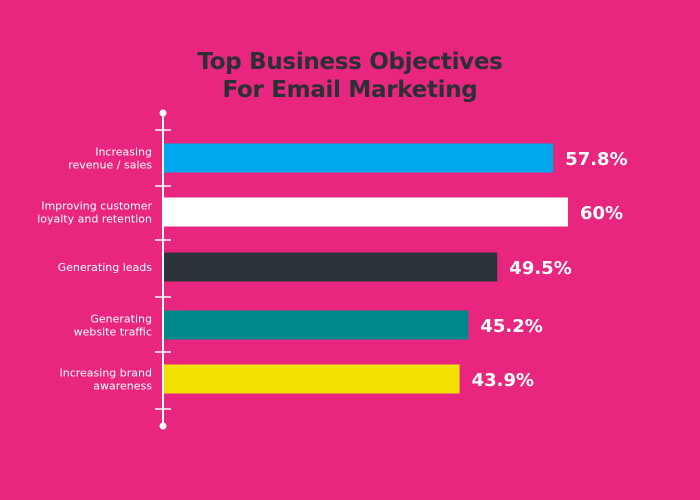 This screenshot has height=500, width=700. Describe the element at coordinates (121, 319) in the screenshot. I see `category-label-line: Generating` at that location.